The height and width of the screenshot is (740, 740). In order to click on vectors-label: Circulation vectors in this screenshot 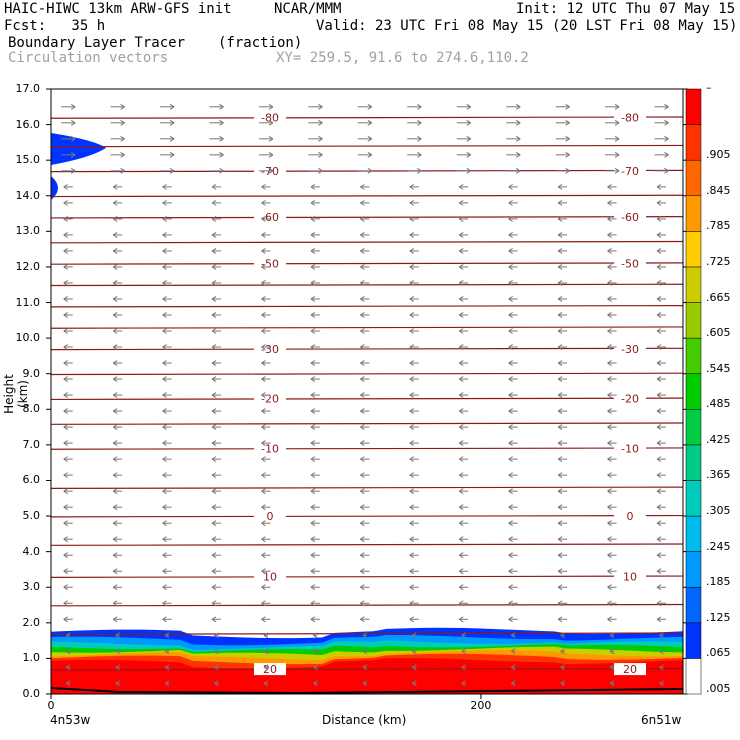, I will do `click(88, 58)`.